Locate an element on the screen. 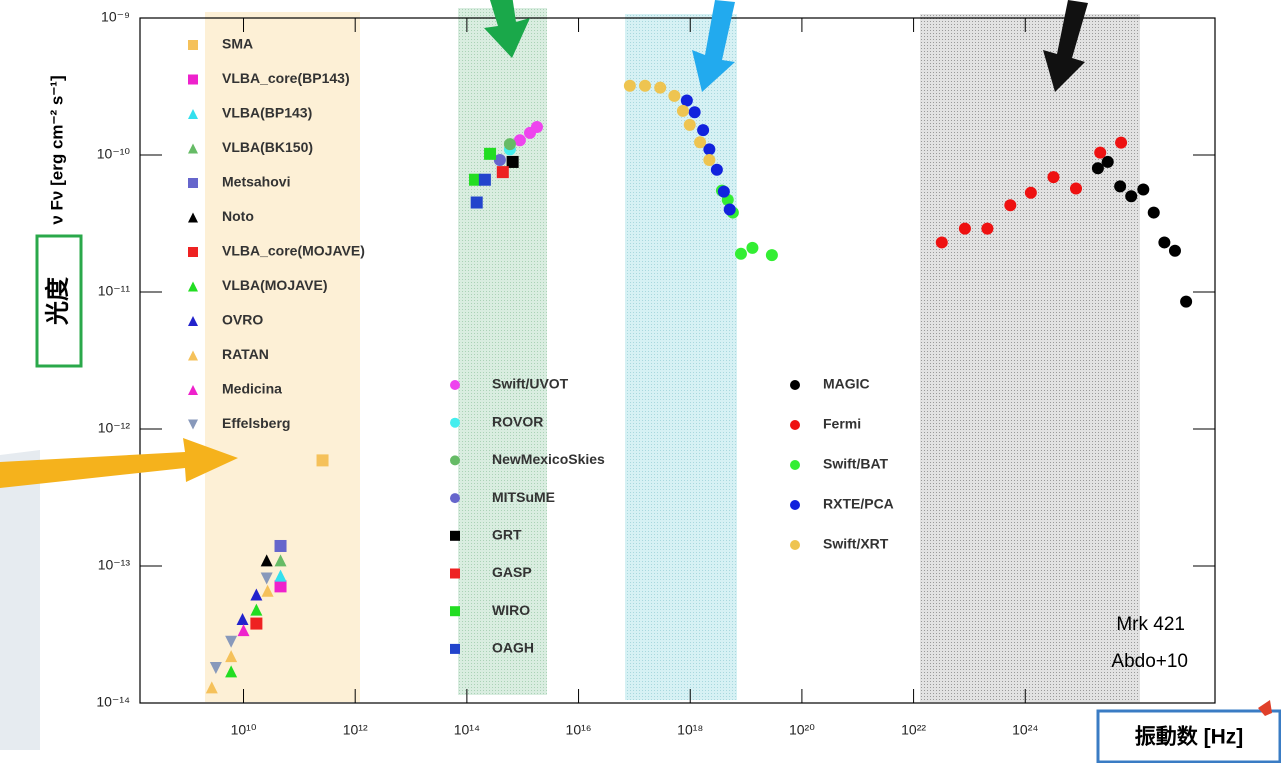  xray-band is located at coordinates (681, 357).